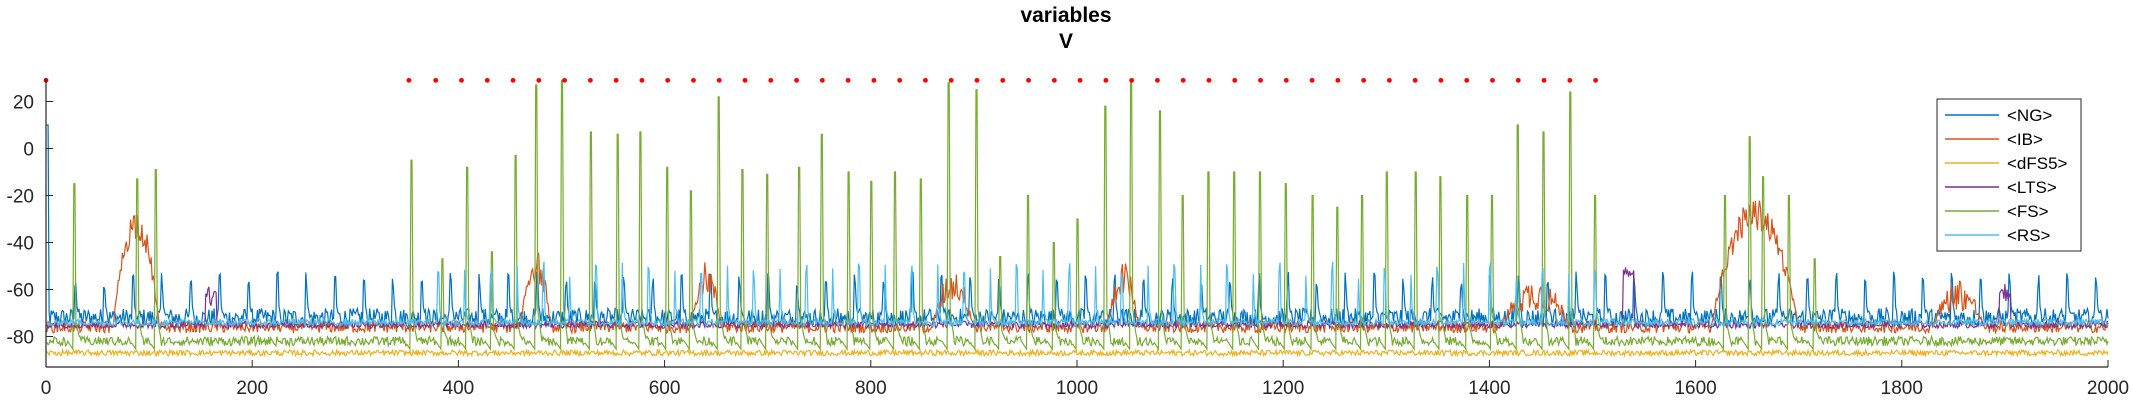 The height and width of the screenshot is (400, 2133). I want to click on marker-layer, so click(820, 80).